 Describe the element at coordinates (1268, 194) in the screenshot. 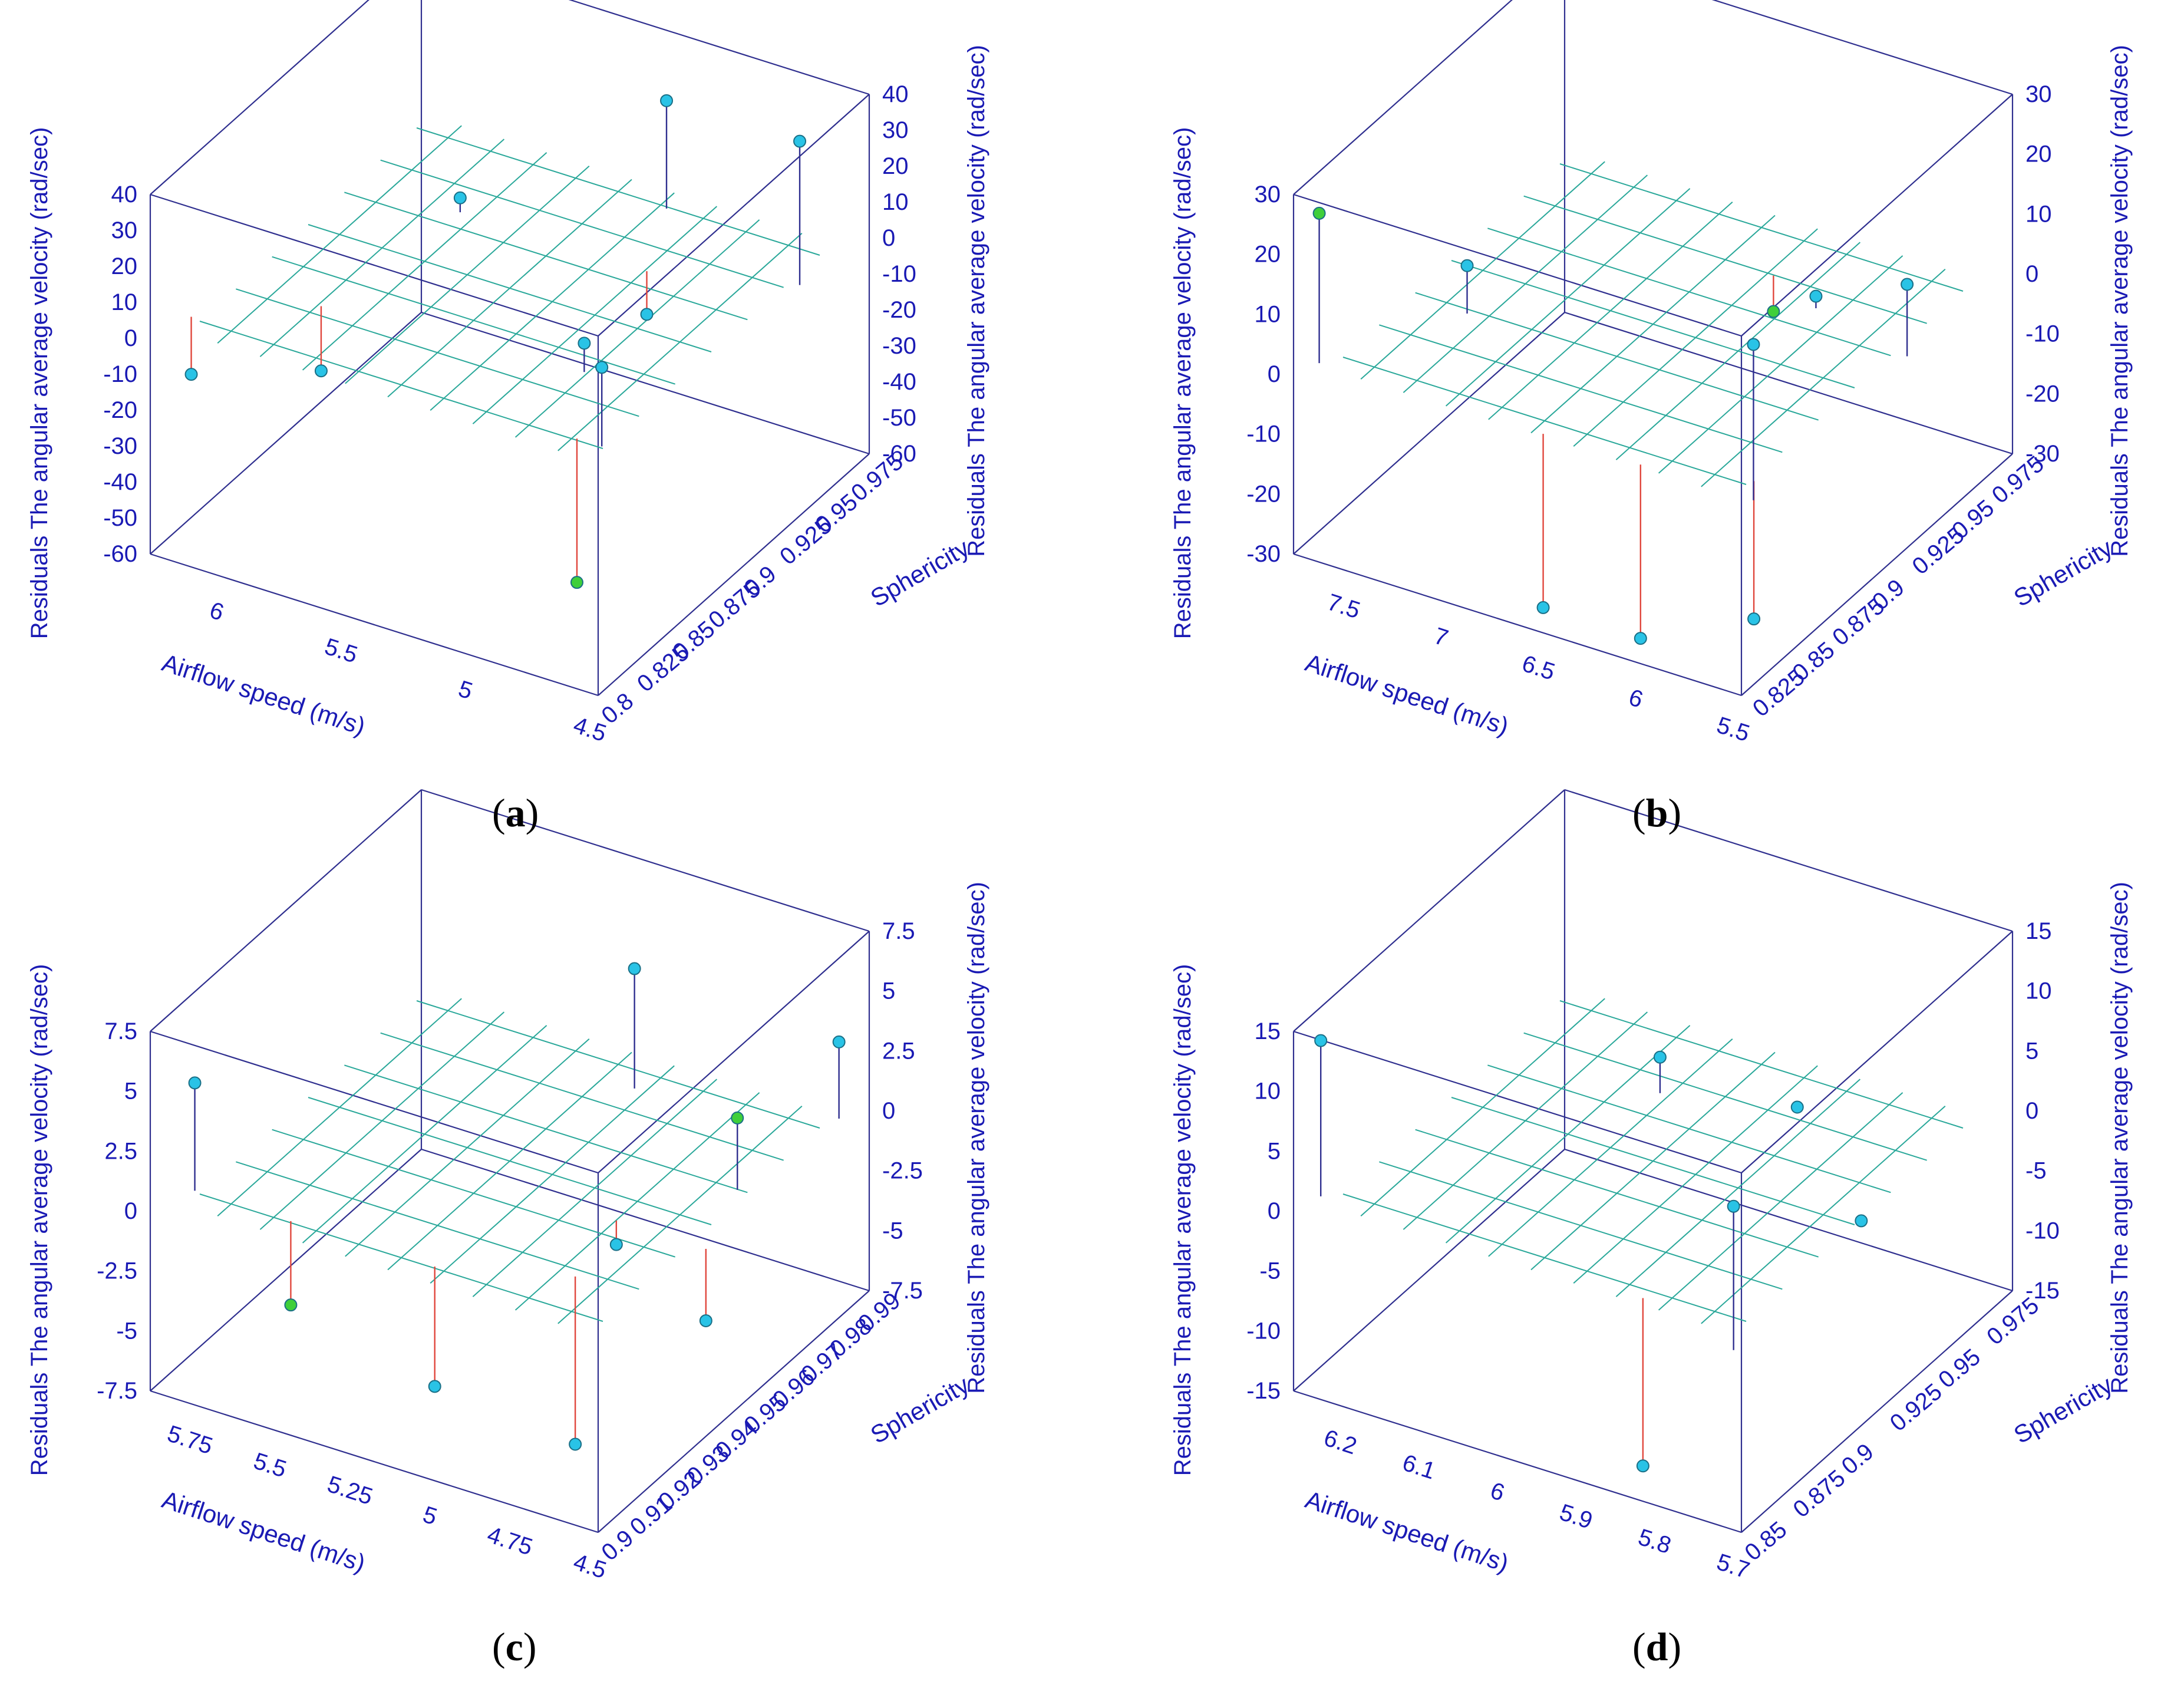

I see `z-tick-label-left: 30` at that location.